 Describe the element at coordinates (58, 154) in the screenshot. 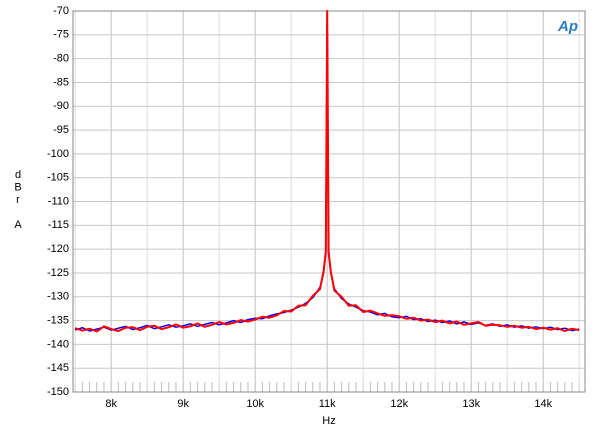

I see `y-tick-label: -100` at that location.